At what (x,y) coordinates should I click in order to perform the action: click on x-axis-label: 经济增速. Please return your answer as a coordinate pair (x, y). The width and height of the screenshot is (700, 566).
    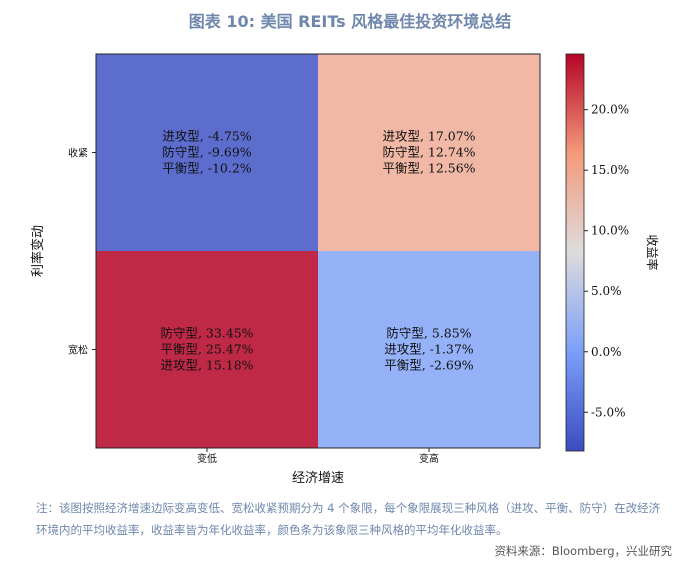
    Looking at the image, I should click on (318, 478).